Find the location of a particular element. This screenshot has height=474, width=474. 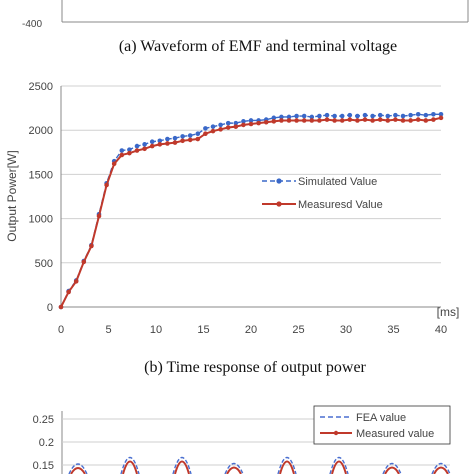

legend-label-measured: Measuresd Value is located at coordinates (340, 205).